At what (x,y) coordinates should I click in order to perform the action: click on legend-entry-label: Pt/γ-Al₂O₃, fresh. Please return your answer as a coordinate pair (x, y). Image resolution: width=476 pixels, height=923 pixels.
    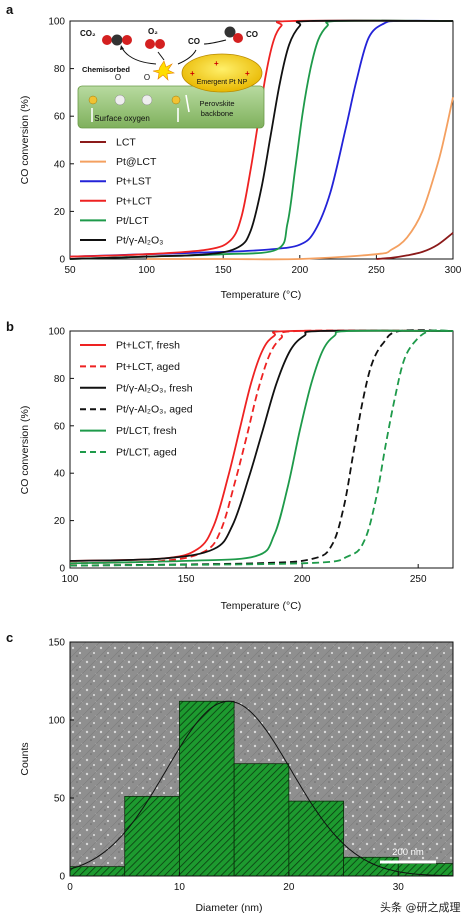
    Looking at the image, I should click on (154, 388).